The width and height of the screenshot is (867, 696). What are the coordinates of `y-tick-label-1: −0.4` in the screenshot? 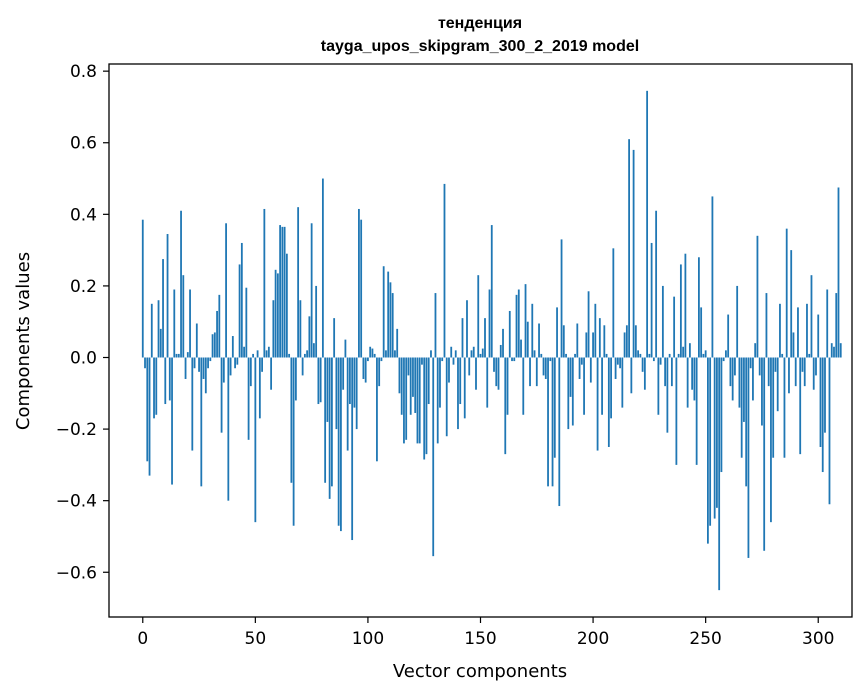 It's located at (76, 502).